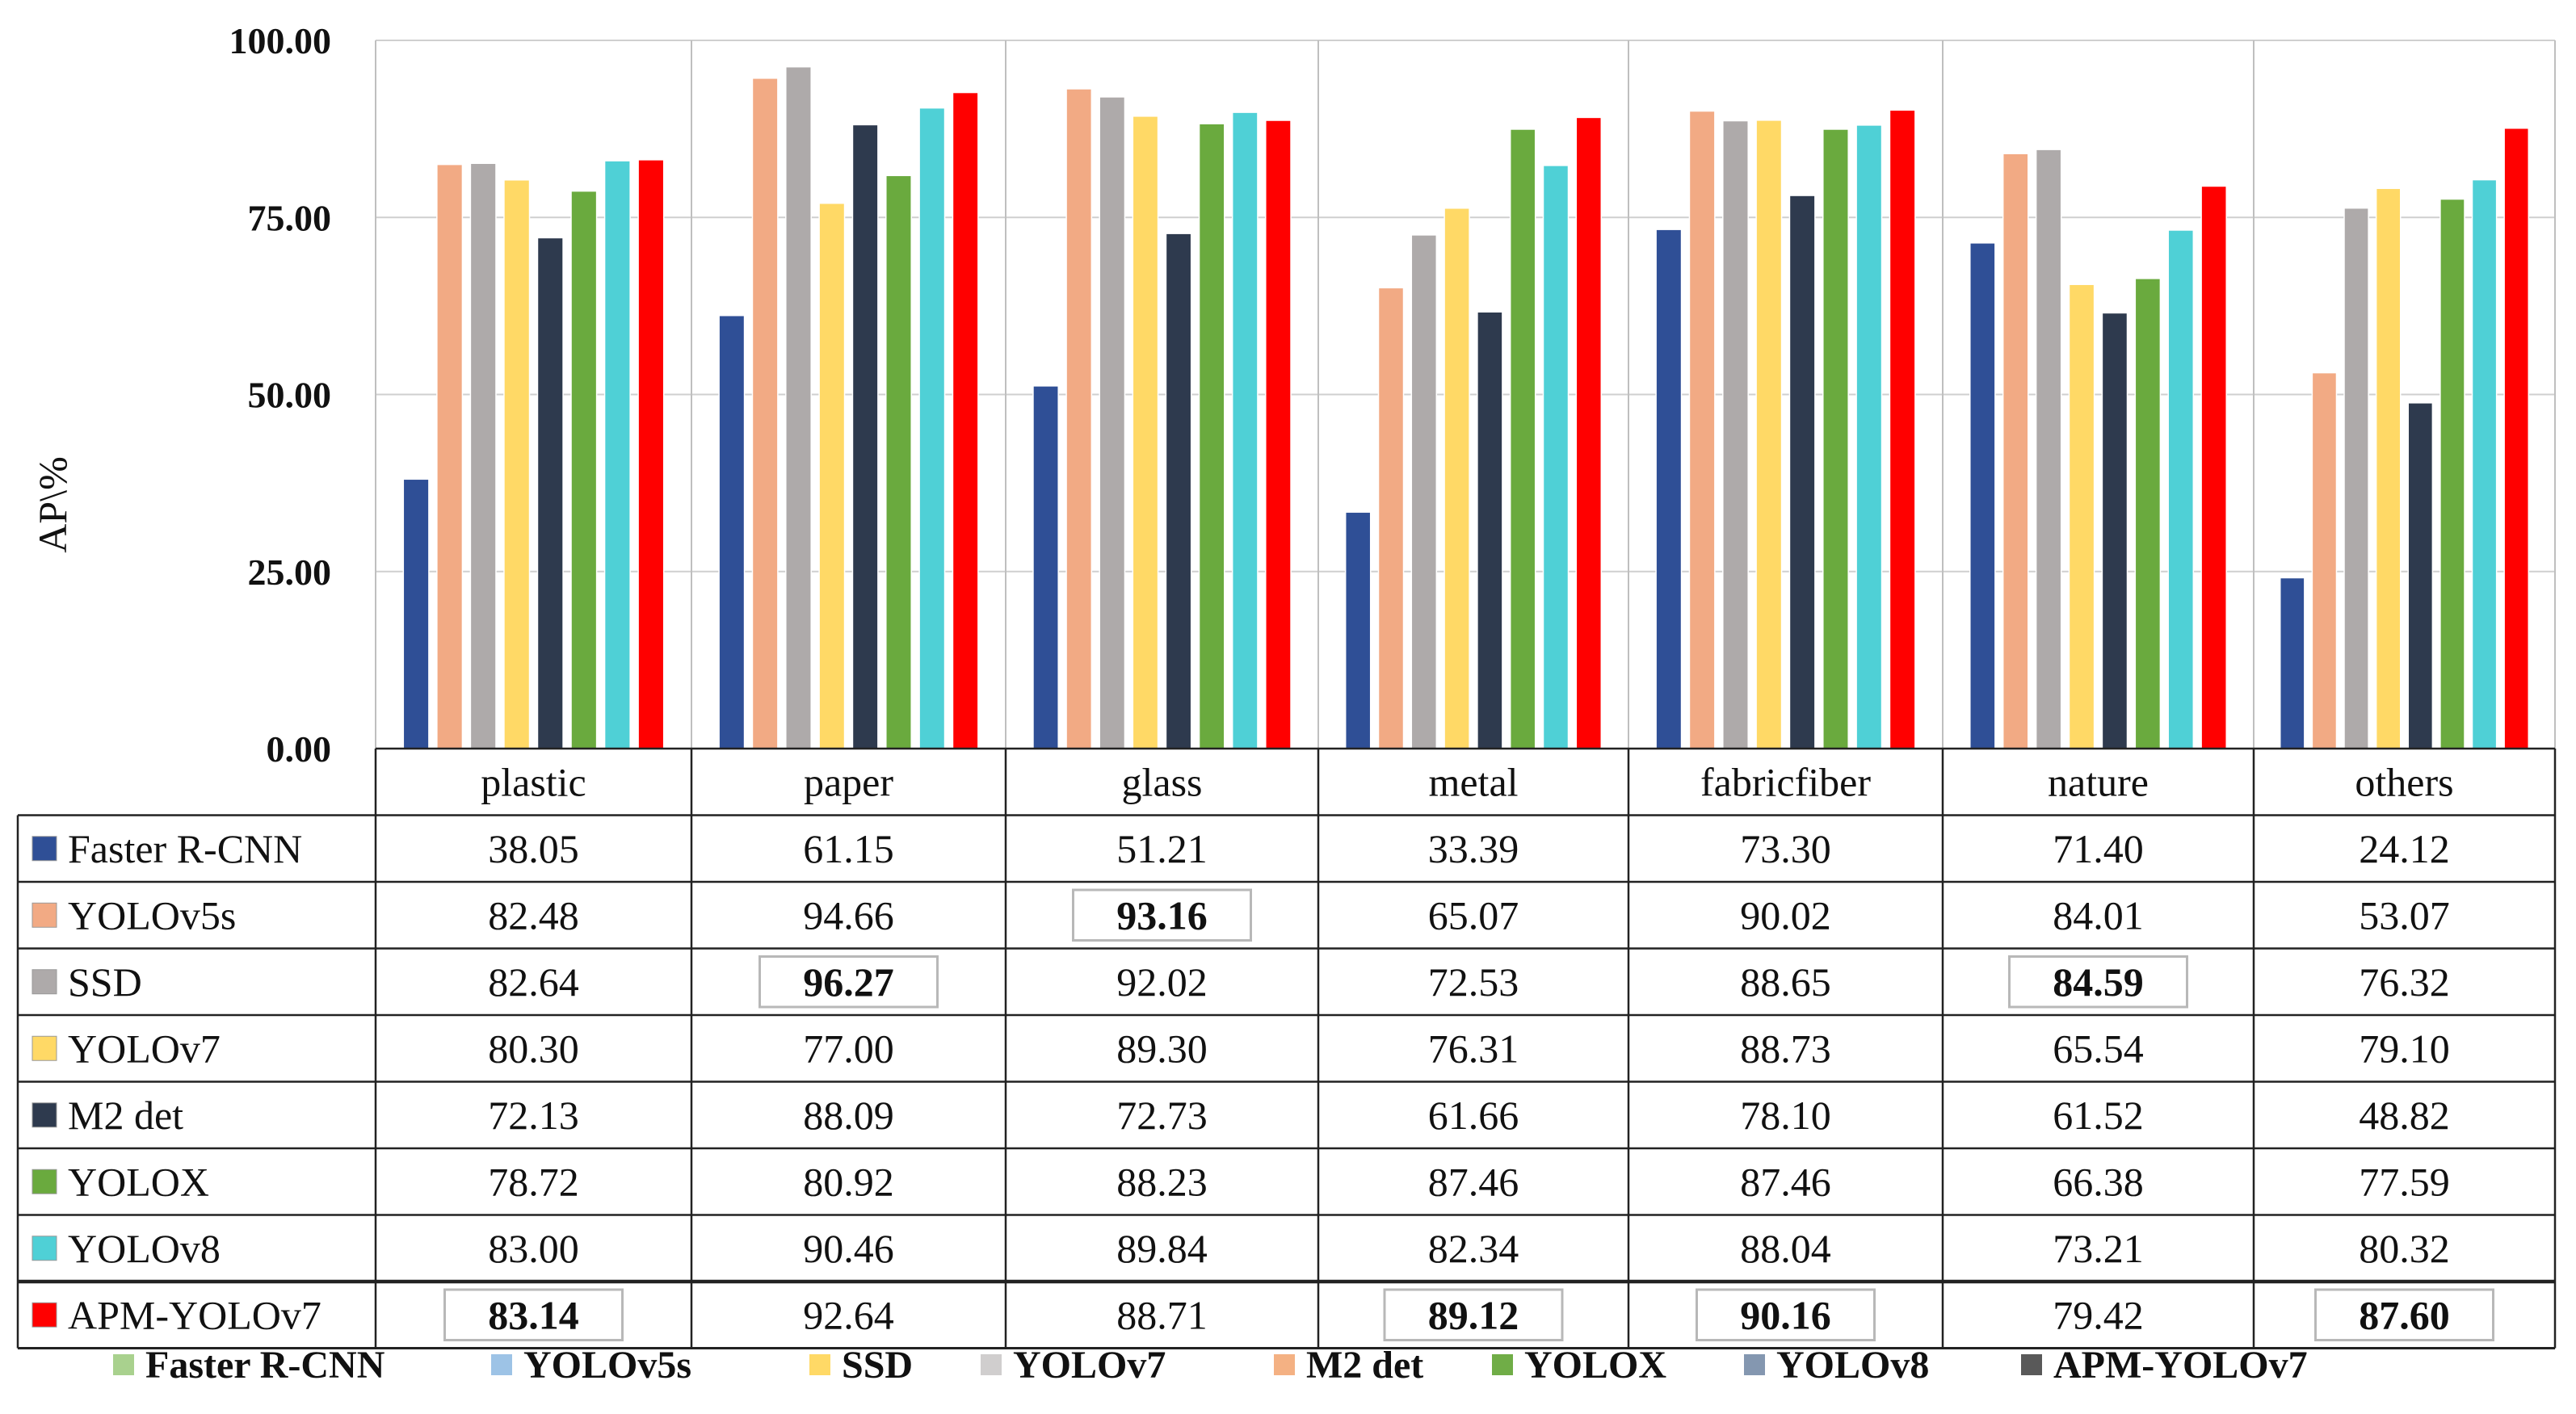 This screenshot has height=1414, width=2576. I want to click on value-cell-ssd-paper: 96.27, so click(848, 982).